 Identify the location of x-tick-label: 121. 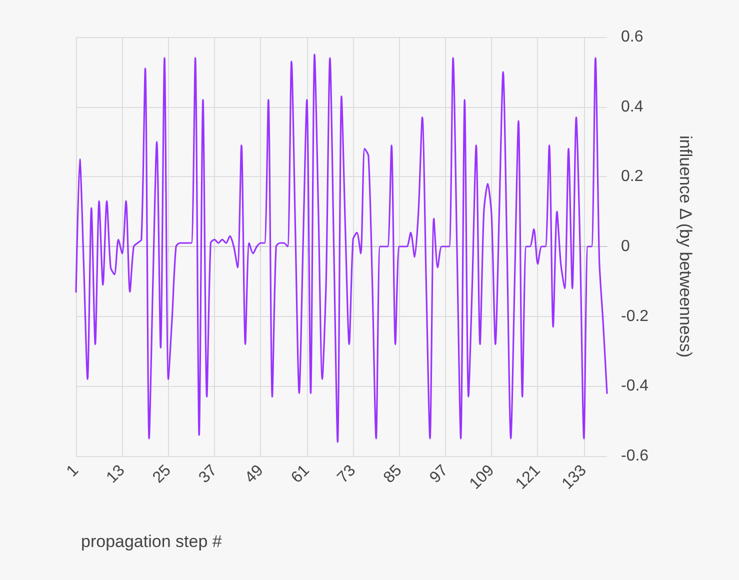
(528, 477).